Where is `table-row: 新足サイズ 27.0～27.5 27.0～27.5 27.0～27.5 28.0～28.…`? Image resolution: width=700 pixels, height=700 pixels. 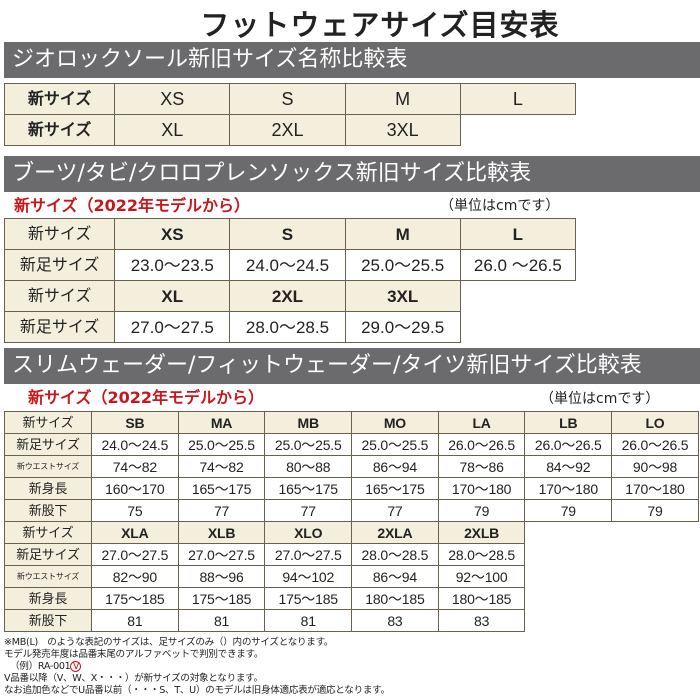
table-row: 新足サイズ 27.0～27.5 27.0～27.5 27.0～27.5 28.0～28.… is located at coordinates (351, 554).